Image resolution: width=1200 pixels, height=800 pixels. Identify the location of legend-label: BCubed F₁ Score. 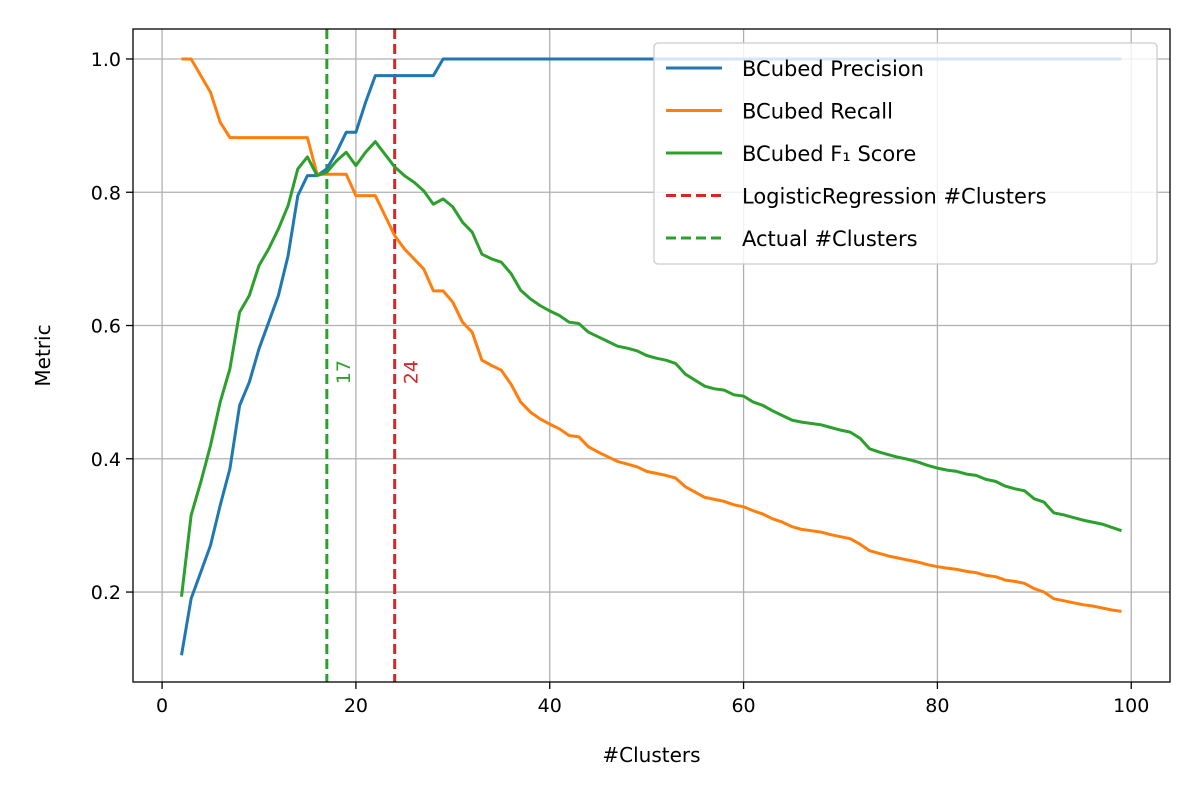
(829, 154).